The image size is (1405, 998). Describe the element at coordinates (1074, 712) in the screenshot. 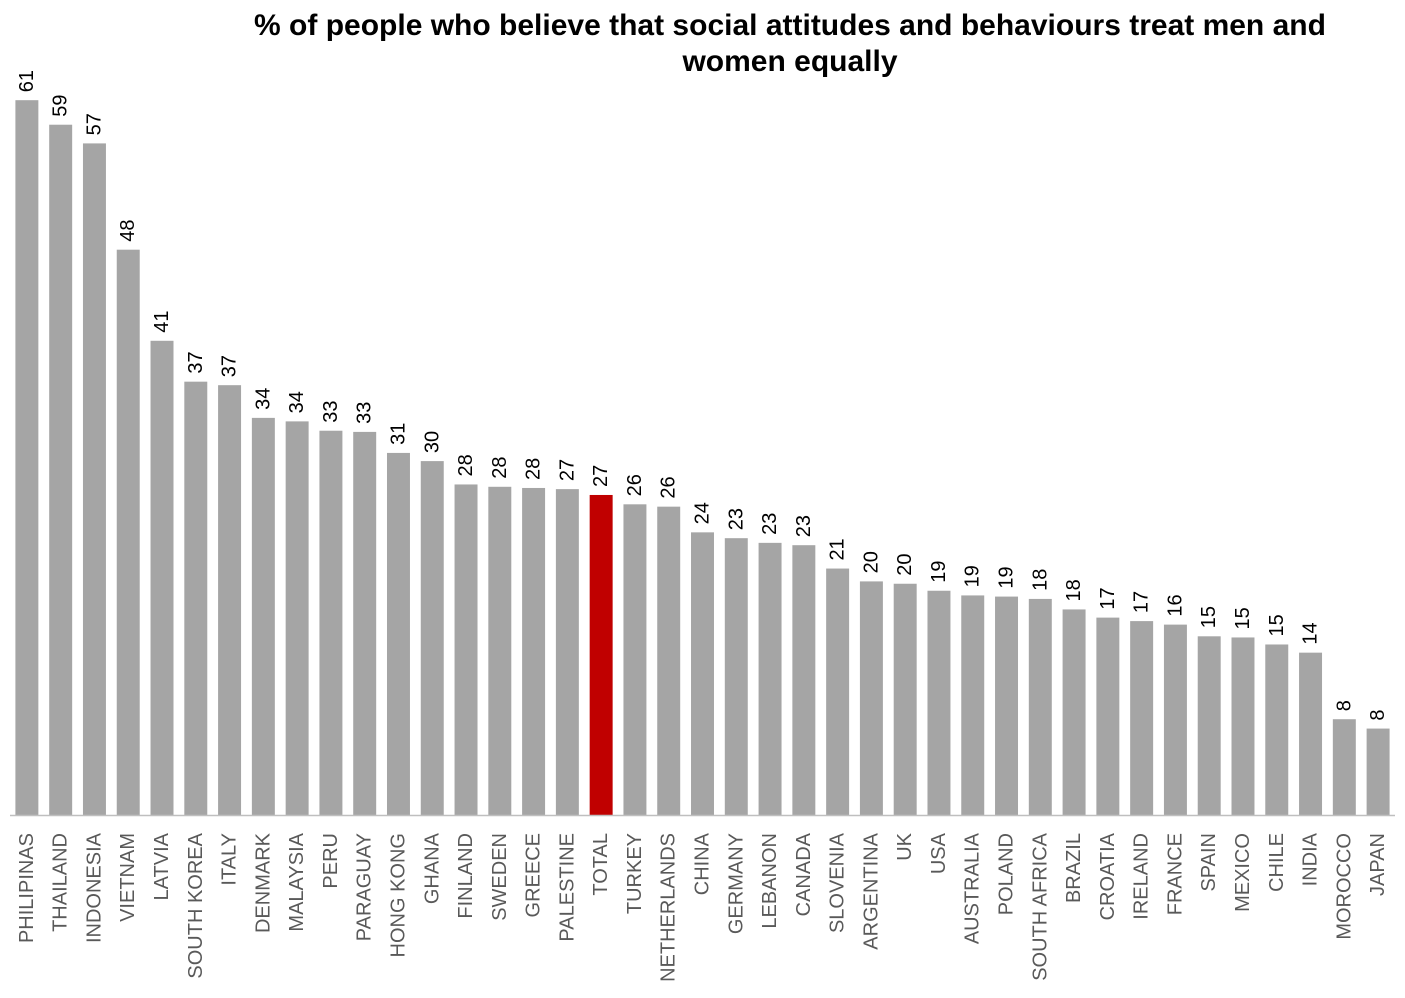

I see `bar-brazil` at that location.